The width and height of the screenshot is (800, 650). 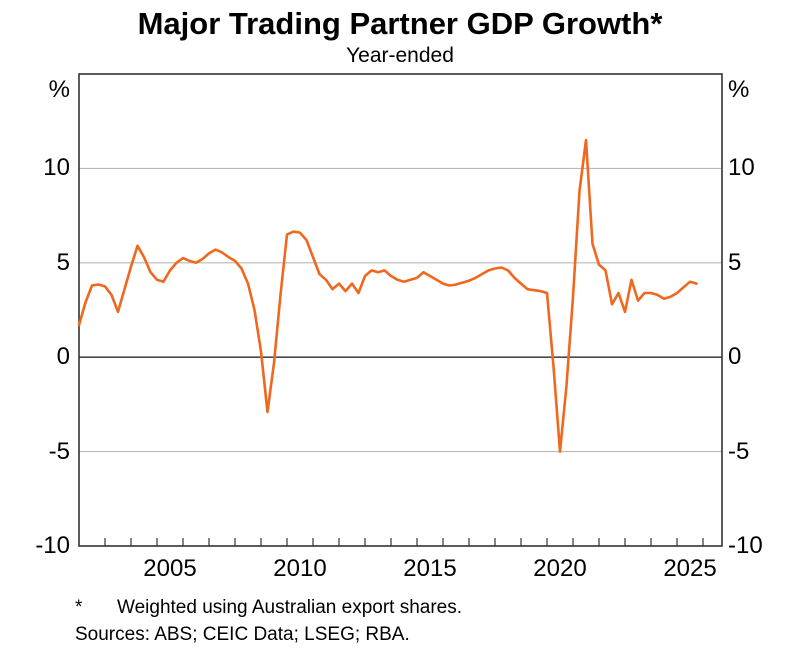 What do you see at coordinates (430, 568) in the screenshot?
I see `x-axis-label: 2015` at bounding box center [430, 568].